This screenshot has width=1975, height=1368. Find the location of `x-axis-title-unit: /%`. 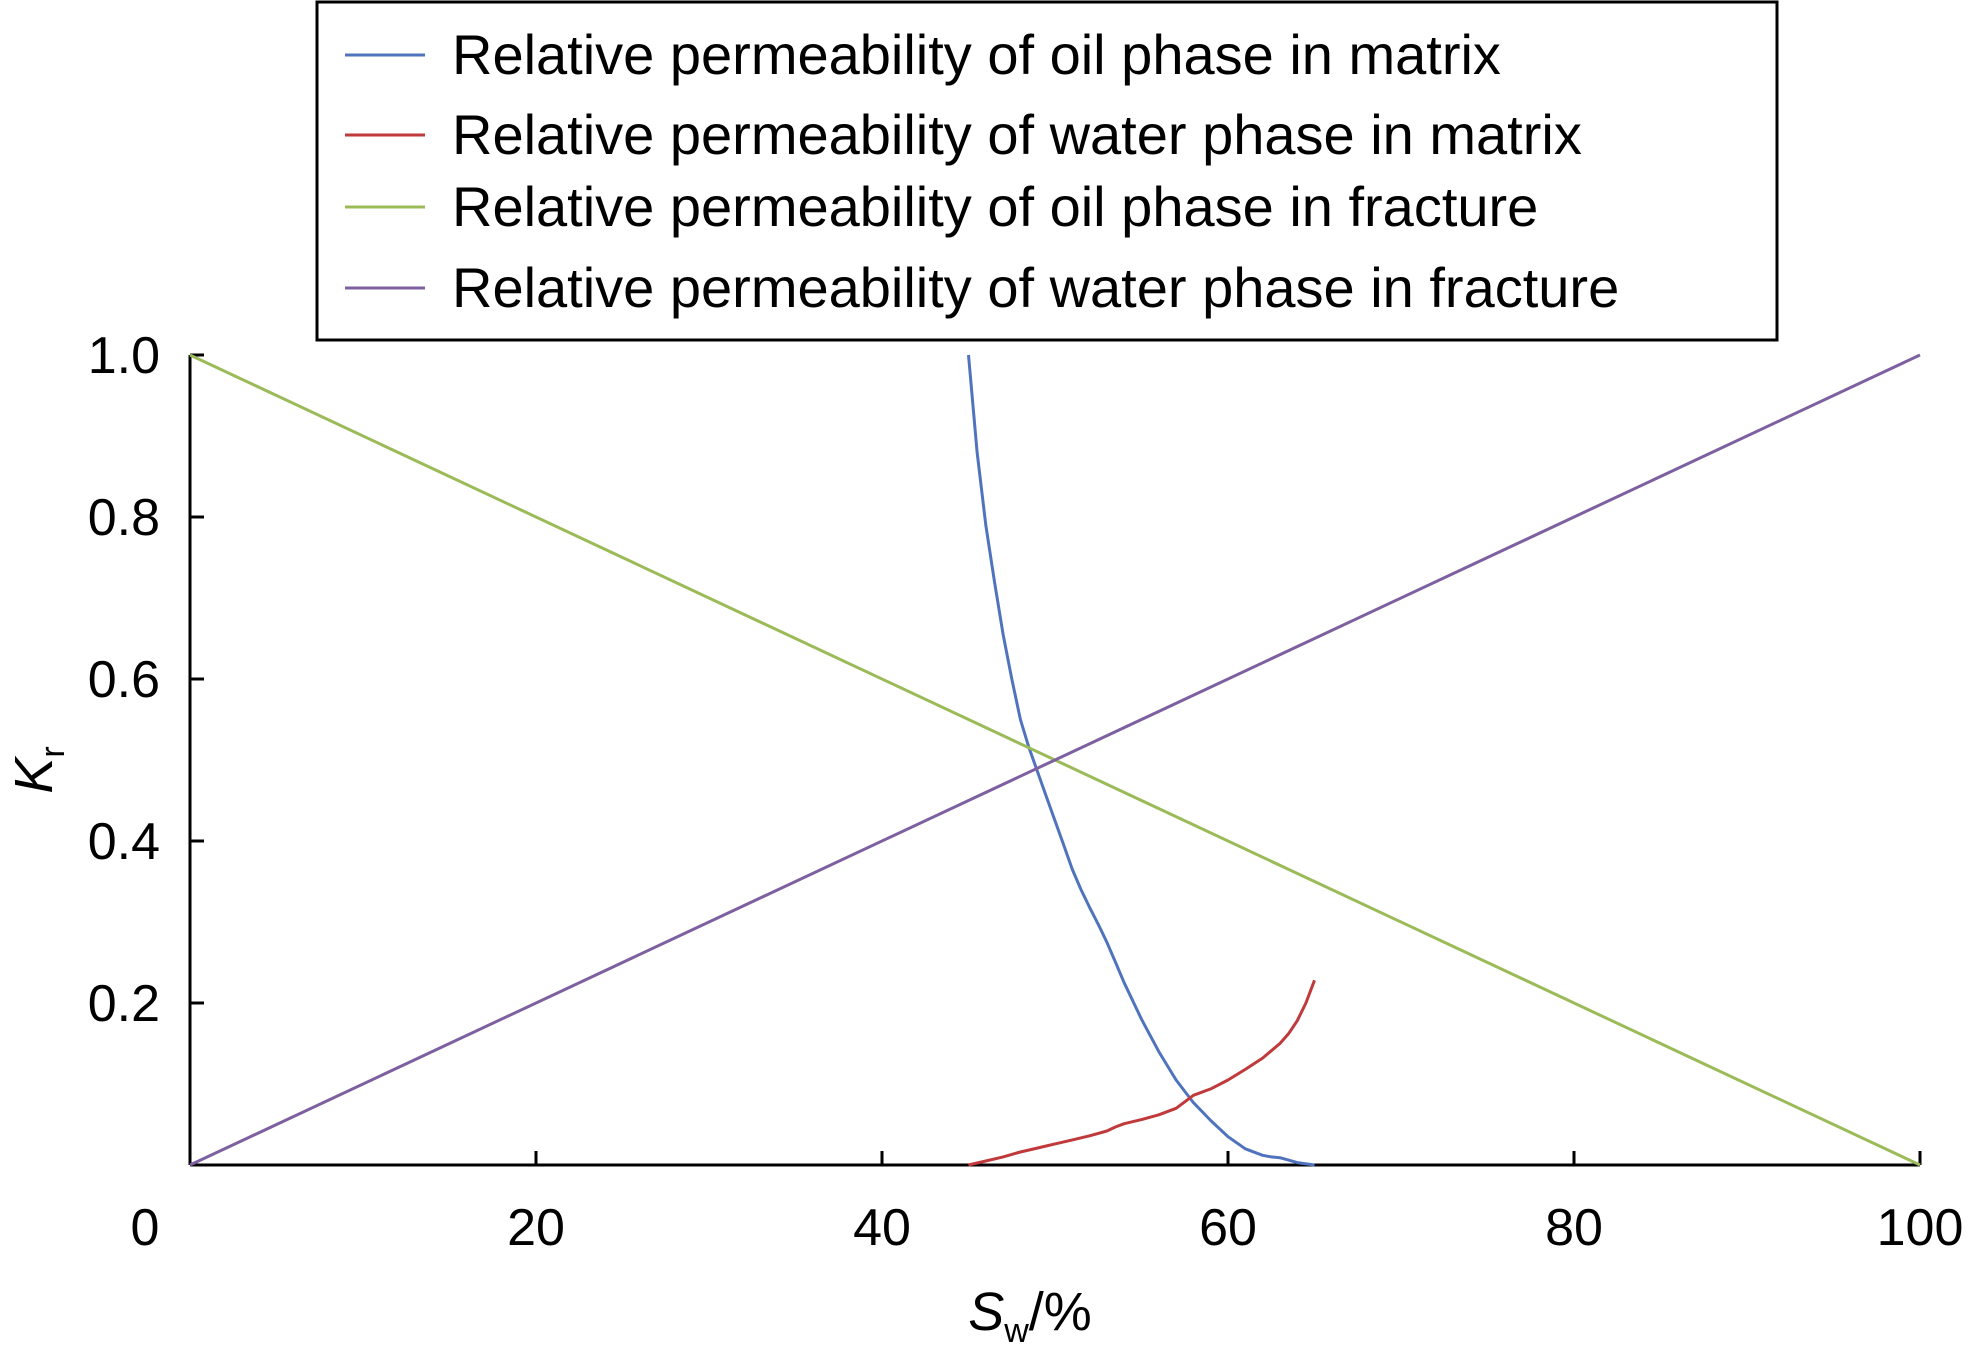

x-axis-title-unit: /% is located at coordinates (1060, 1312).